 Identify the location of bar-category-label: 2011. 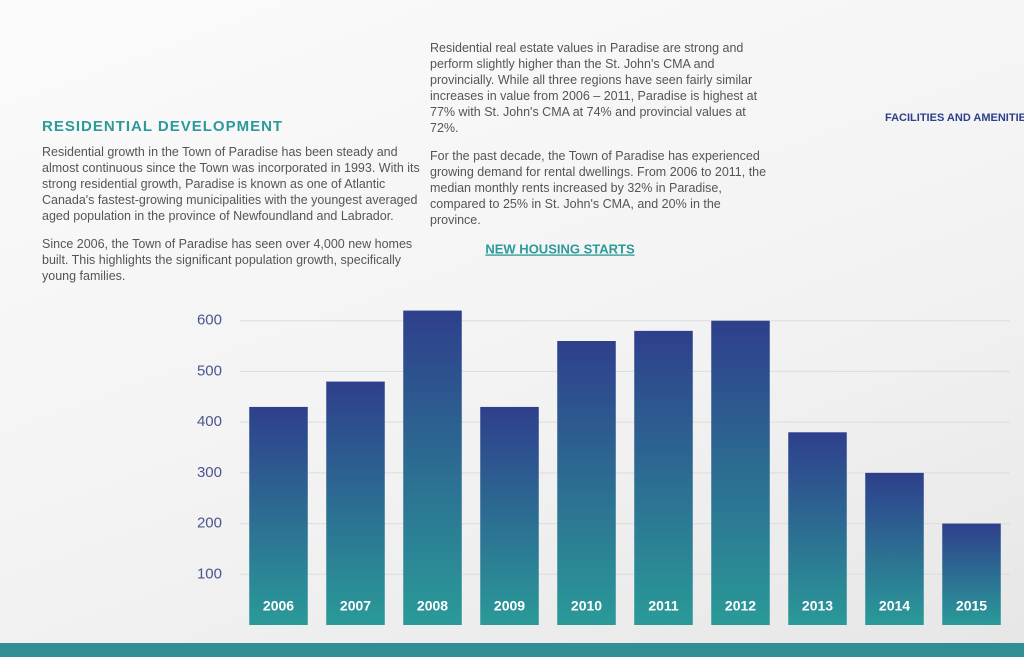
(663, 606).